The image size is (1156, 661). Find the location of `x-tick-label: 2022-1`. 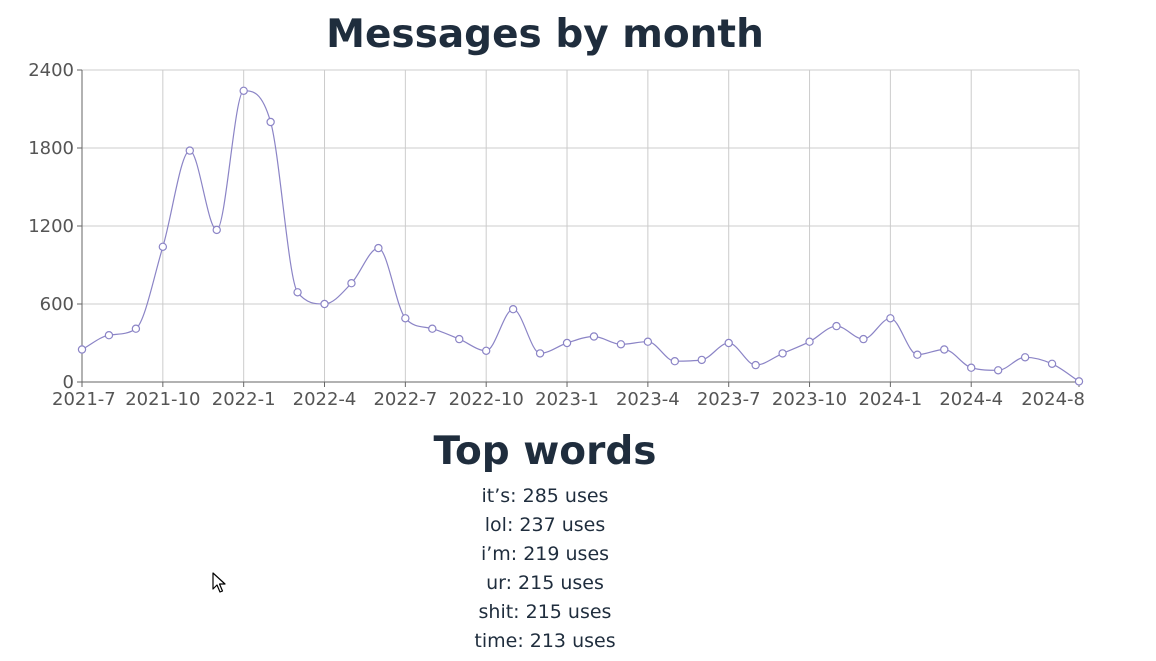

x-tick-label: 2022-1 is located at coordinates (244, 399).